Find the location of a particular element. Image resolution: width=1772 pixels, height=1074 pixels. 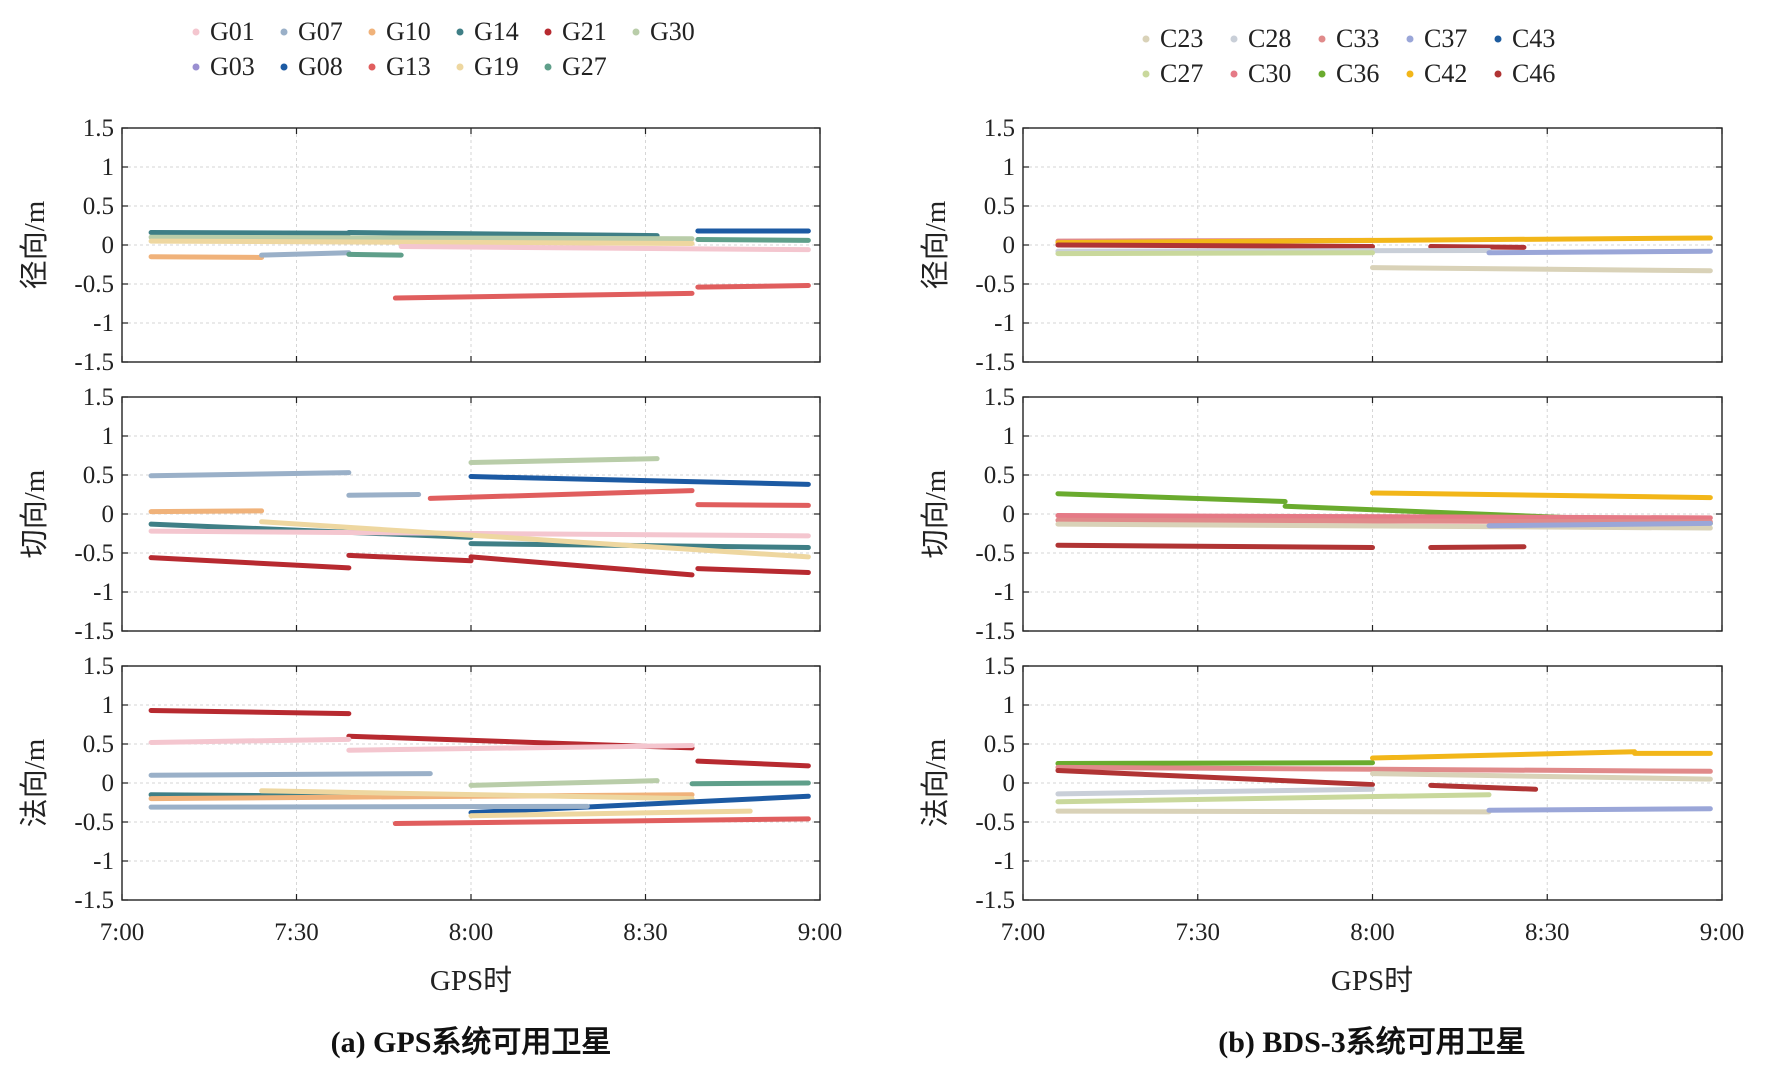

legend-label-G27: G27 is located at coordinates (584, 66).